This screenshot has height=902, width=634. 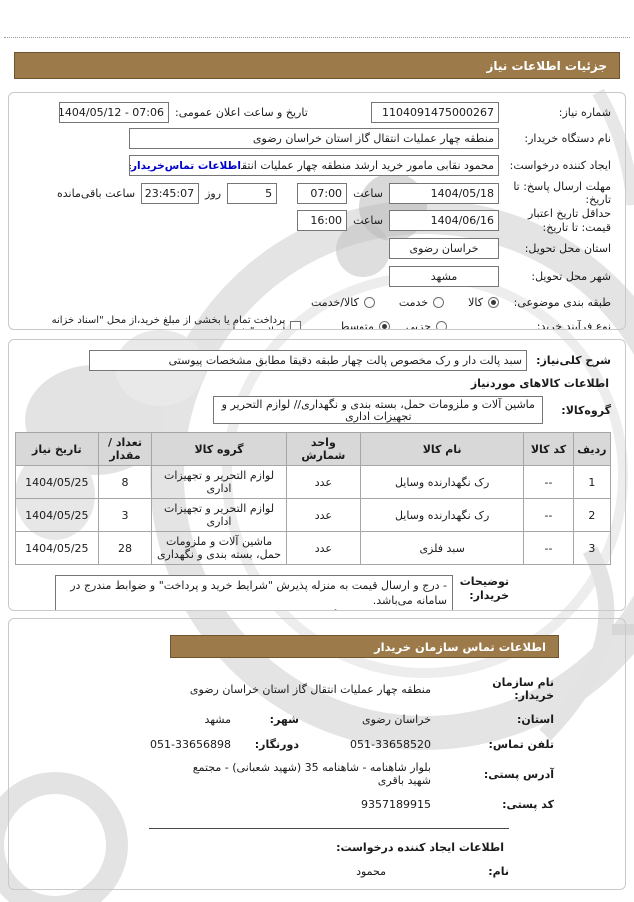 What do you see at coordinates (371, 871) in the screenshot?
I see `creator-first-name-value: محمود` at bounding box center [371, 871].